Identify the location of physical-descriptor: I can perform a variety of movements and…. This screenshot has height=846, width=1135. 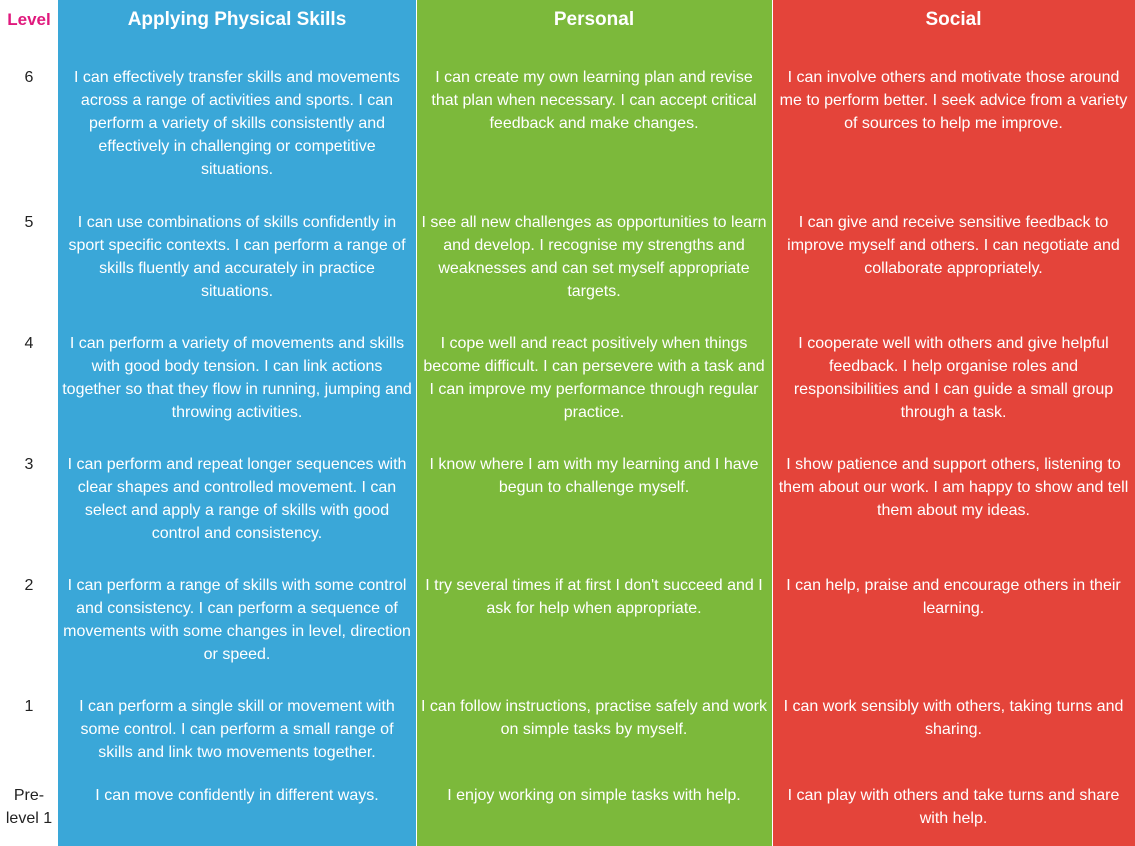
(237, 378).